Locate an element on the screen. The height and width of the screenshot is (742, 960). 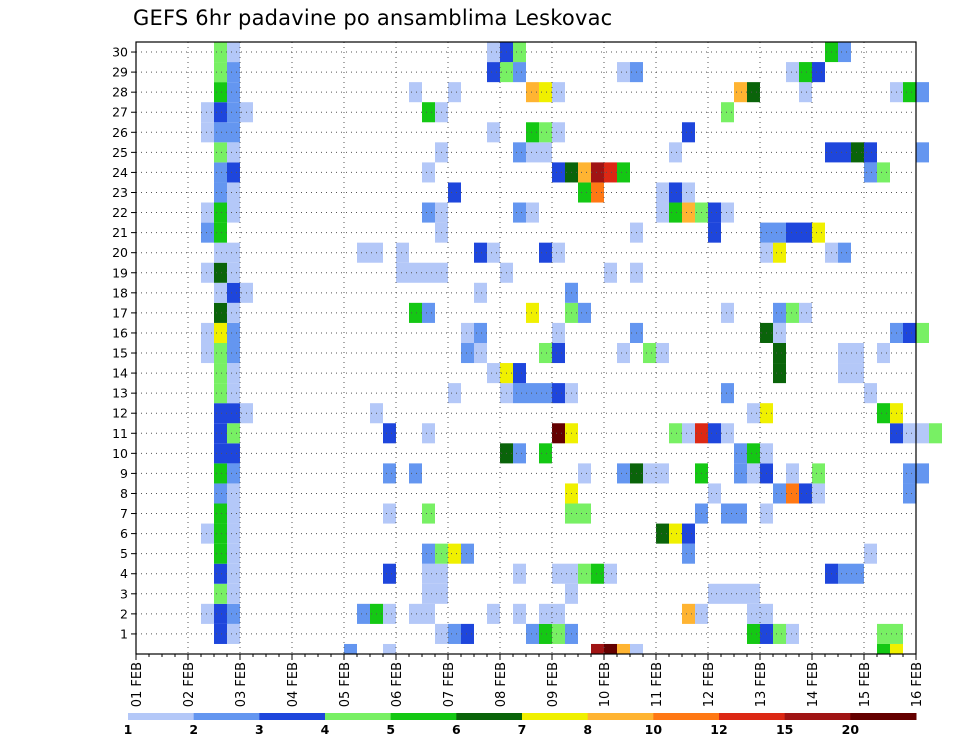
colorbar-label: 6 is located at coordinates (456, 729).